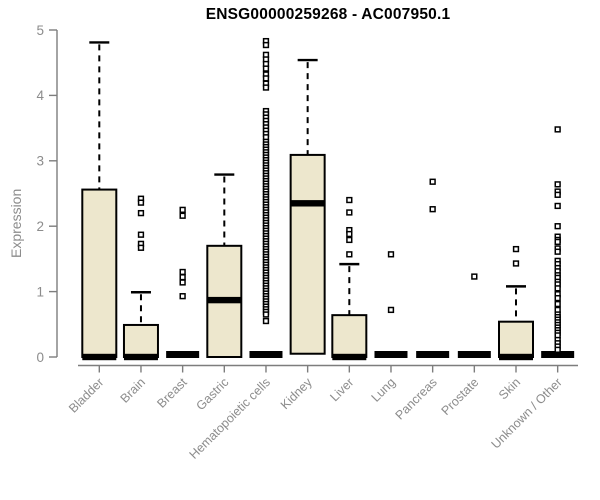 The width and height of the screenshot is (600, 500). I want to click on flat-box-lung, so click(391, 354).